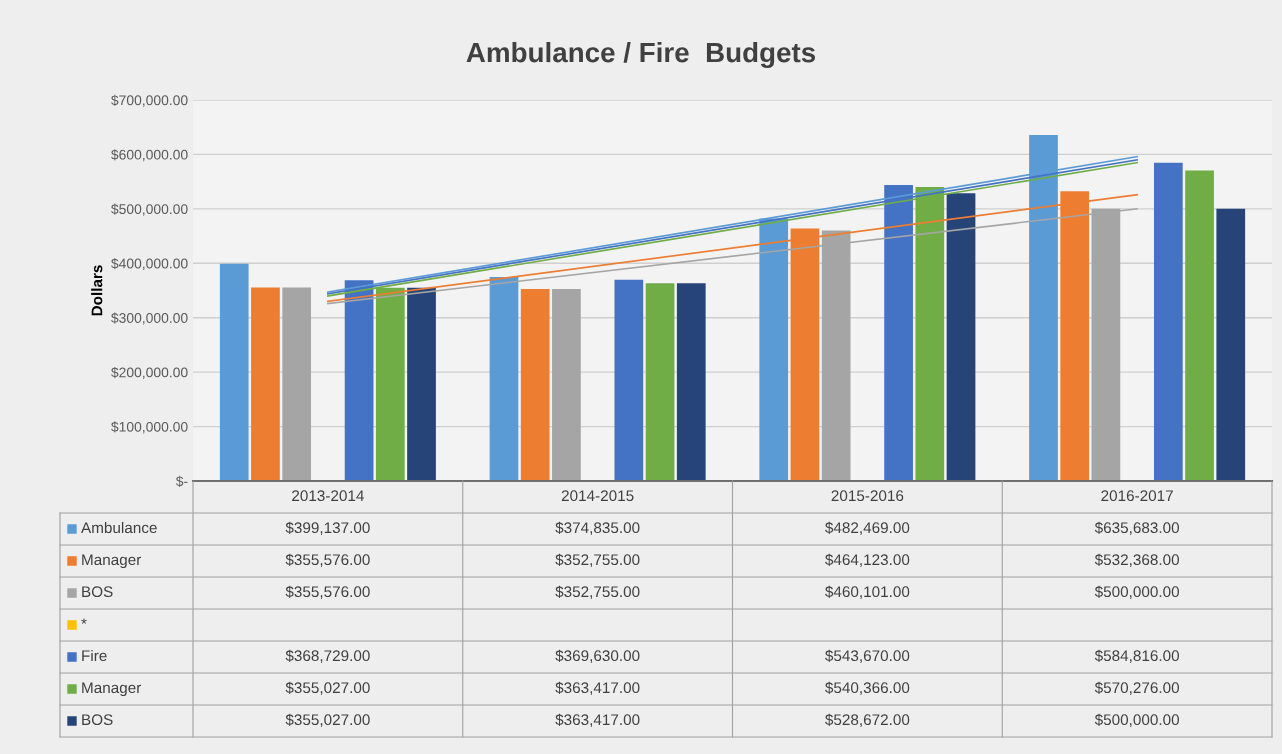 The width and height of the screenshot is (1282, 754). Describe the element at coordinates (1137, 688) in the screenshot. I see `data-label: $570,276.00` at that location.